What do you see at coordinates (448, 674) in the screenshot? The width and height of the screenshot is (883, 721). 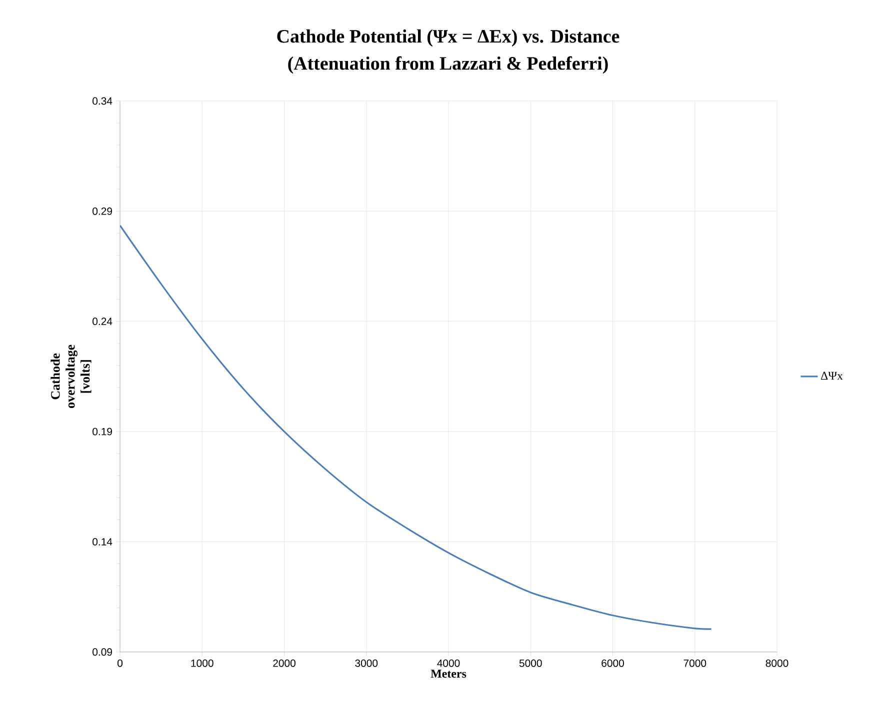 I see `x-axis-title: Meters` at bounding box center [448, 674].